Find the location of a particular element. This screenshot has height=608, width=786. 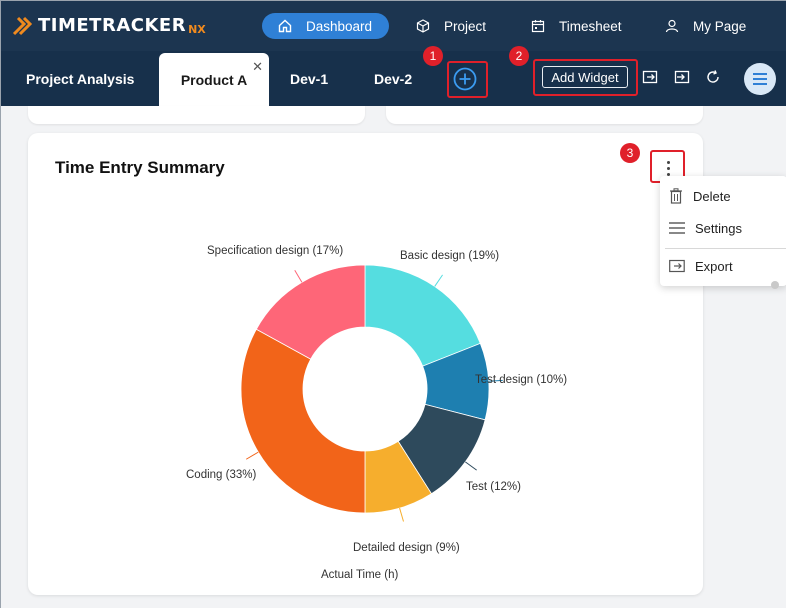

callout-badge-2: 2 is located at coordinates (519, 56).